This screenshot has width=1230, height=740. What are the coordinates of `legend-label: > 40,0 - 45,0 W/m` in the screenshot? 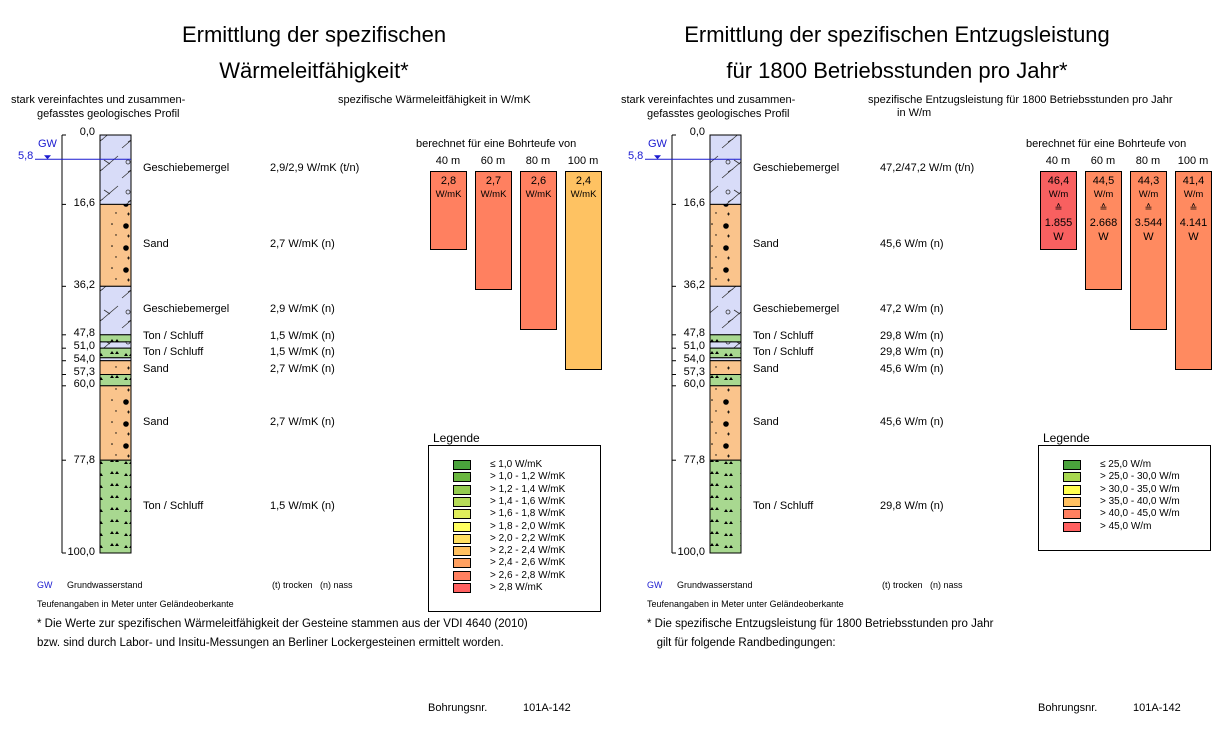 It's located at (1140, 514).